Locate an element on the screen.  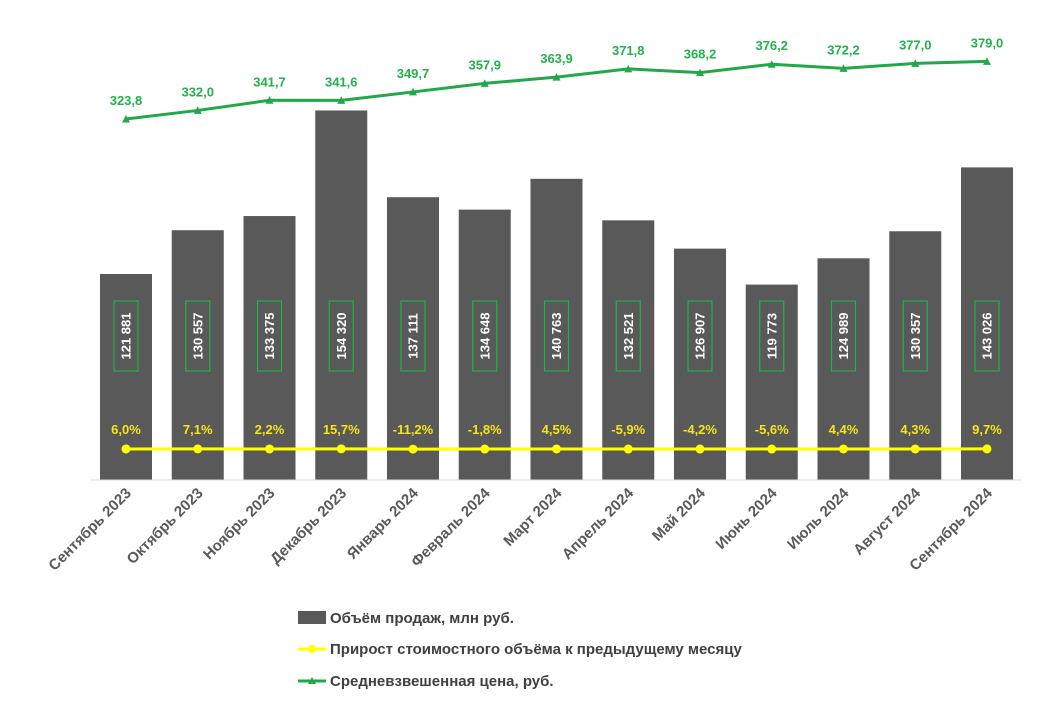
volume-data-label: 137 111 is located at coordinates (413, 336).